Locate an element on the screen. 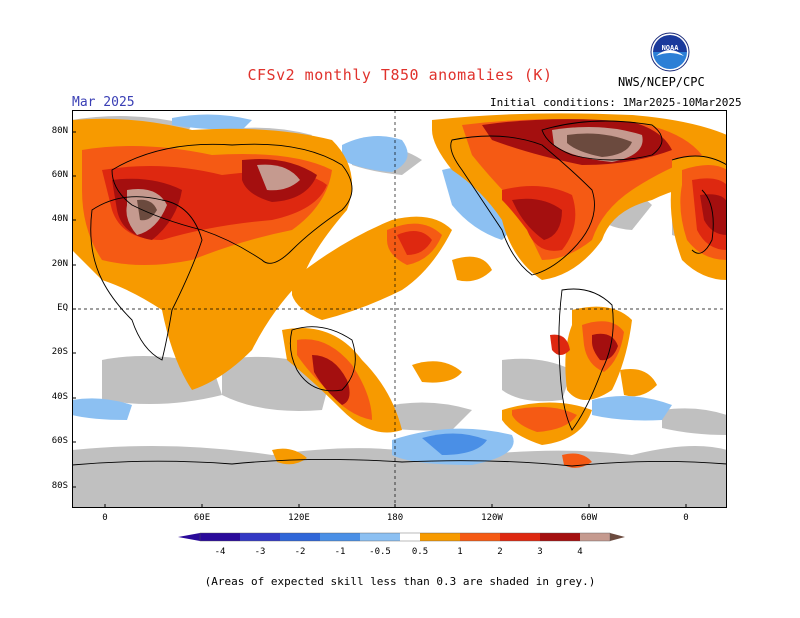 Image resolution: width=800 pixels, height=618 pixels. colorbar-label: -2 is located at coordinates (300, 552).